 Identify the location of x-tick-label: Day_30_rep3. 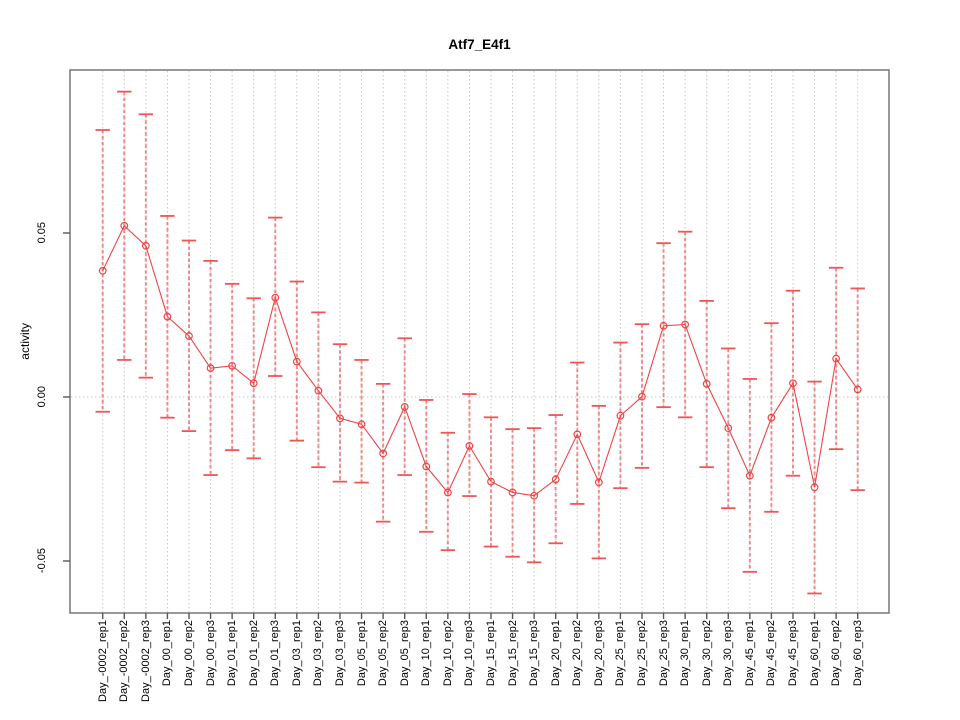
(728, 653).